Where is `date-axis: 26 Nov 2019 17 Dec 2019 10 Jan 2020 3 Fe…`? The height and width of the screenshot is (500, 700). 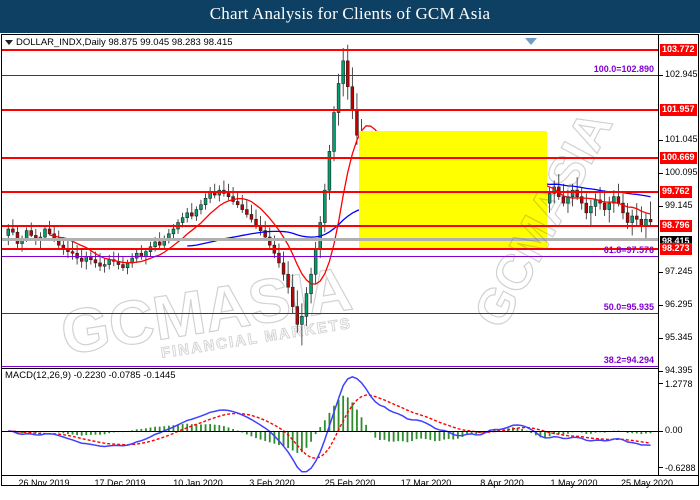
date-axis: 26 Nov 2019 17 Dec 2019 10 Jan 2020 3 Fe… is located at coordinates (350, 481).